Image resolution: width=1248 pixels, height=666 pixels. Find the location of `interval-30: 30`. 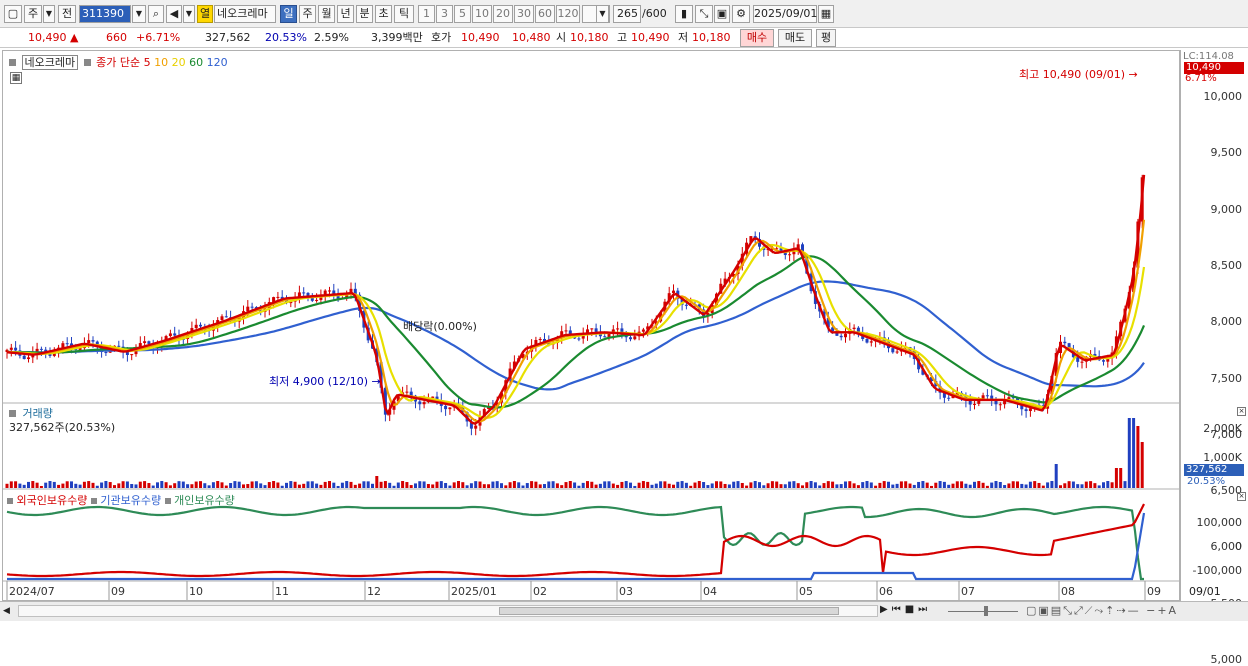

interval-30: 30 is located at coordinates (524, 14).